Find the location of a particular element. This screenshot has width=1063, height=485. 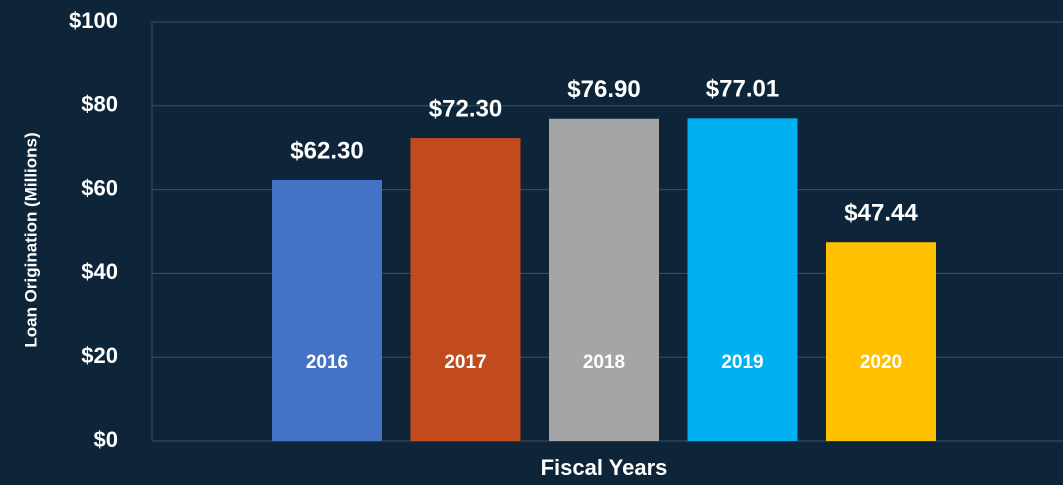

category-label: 2017 is located at coordinates (465, 362).